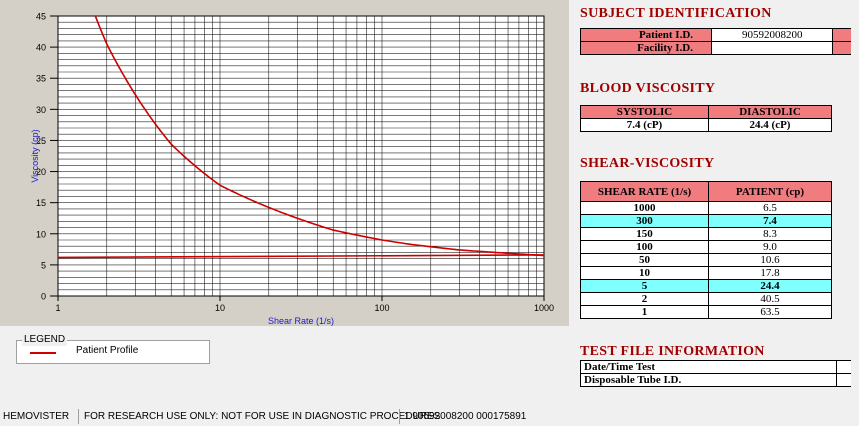 The image size is (859, 426). I want to click on legend-label-patient: Patient Profile, so click(107, 350).